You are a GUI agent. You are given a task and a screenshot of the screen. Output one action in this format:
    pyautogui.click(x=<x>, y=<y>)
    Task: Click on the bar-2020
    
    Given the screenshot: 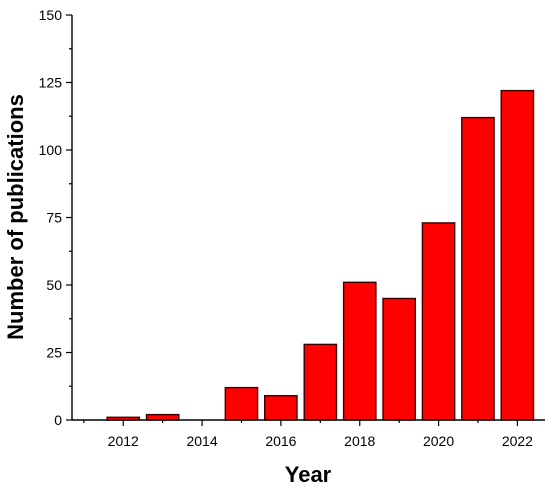 What is the action you would take?
    pyautogui.click(x=438, y=321)
    